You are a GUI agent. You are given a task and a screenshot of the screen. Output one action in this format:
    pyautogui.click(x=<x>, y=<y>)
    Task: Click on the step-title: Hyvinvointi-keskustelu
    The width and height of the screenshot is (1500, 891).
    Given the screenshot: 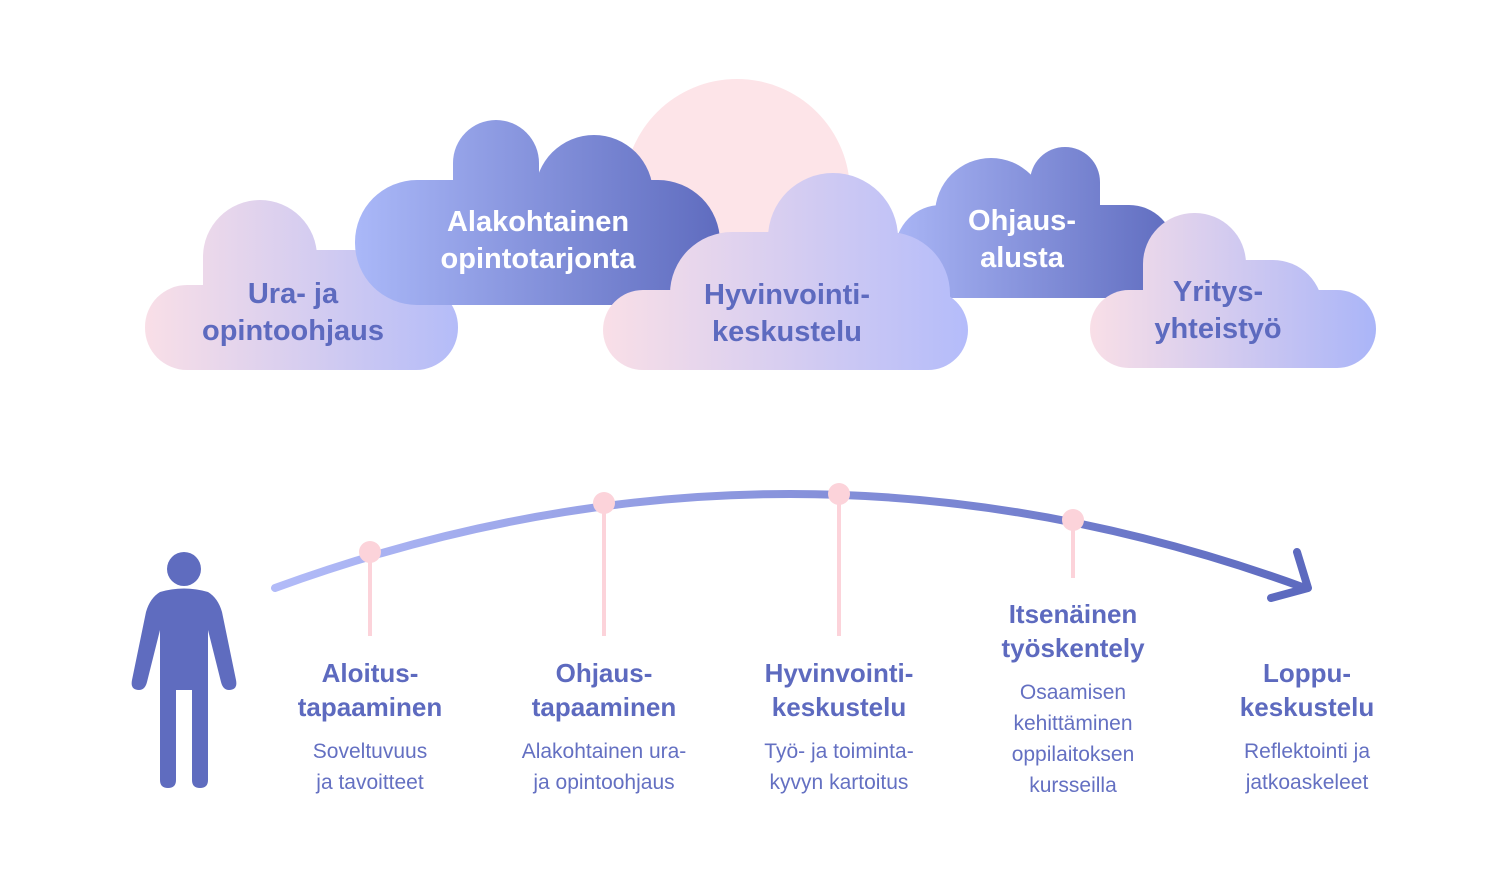 What is the action you would take?
    pyautogui.click(x=839, y=690)
    